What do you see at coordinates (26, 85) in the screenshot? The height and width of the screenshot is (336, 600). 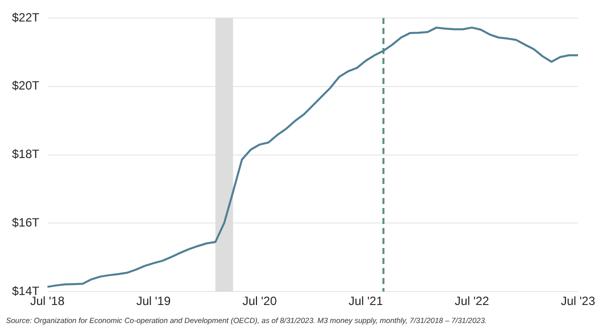 I see `y-tick-label: $20T` at bounding box center [26, 85].